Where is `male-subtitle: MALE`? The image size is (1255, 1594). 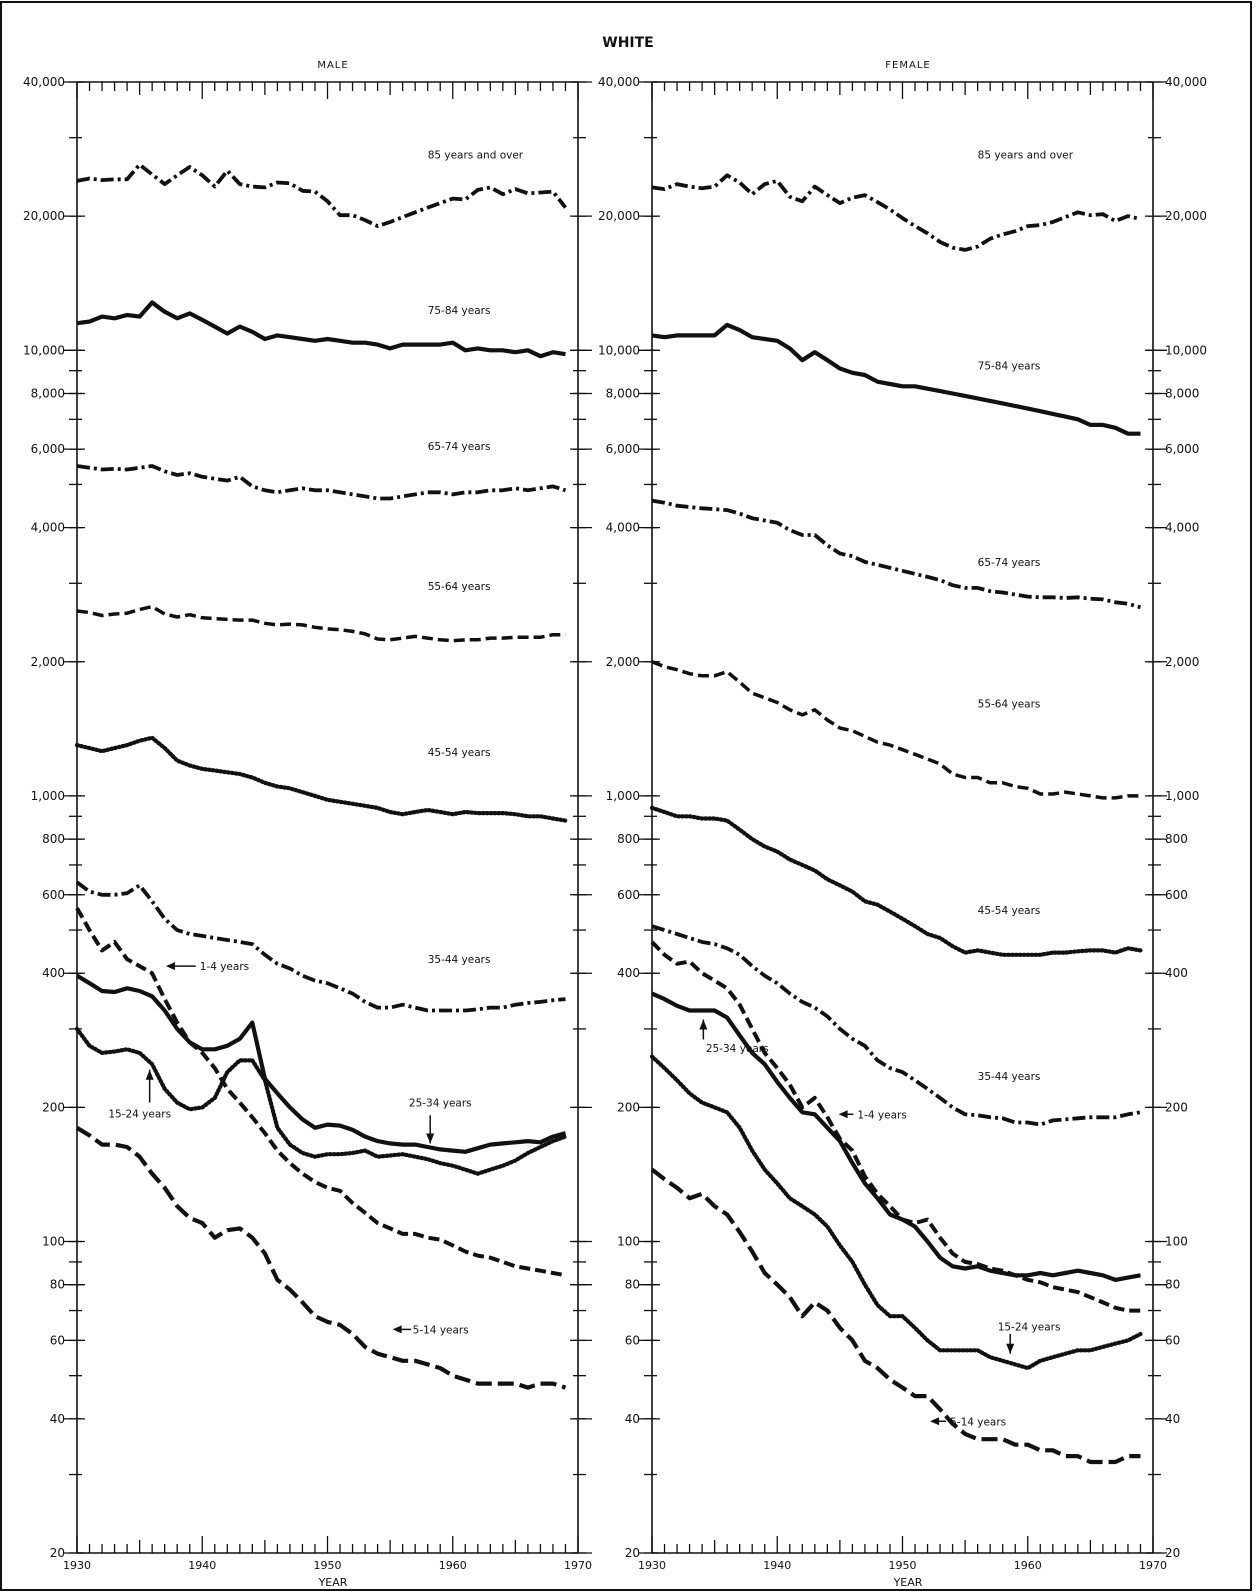 male-subtitle: MALE is located at coordinates (332, 65).